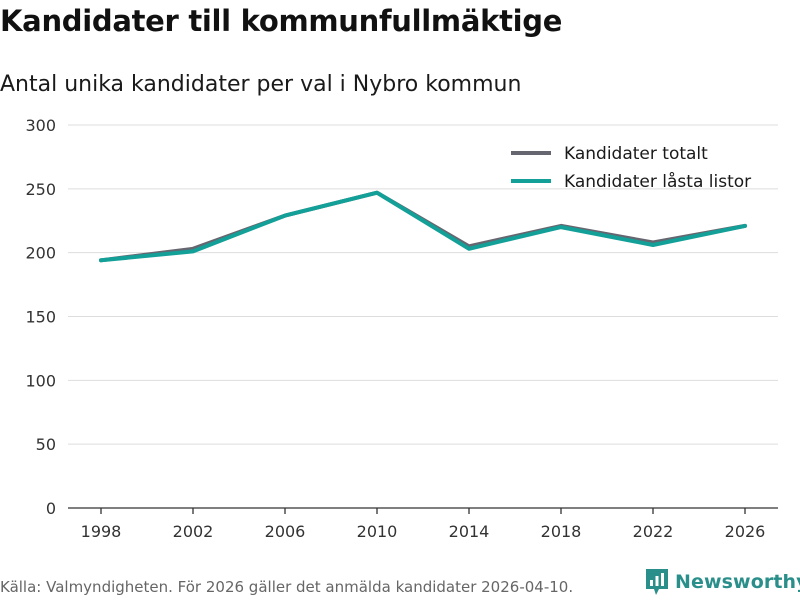  What do you see at coordinates (653, 531) in the screenshot?
I see `x-tick-label: 2022` at bounding box center [653, 531].